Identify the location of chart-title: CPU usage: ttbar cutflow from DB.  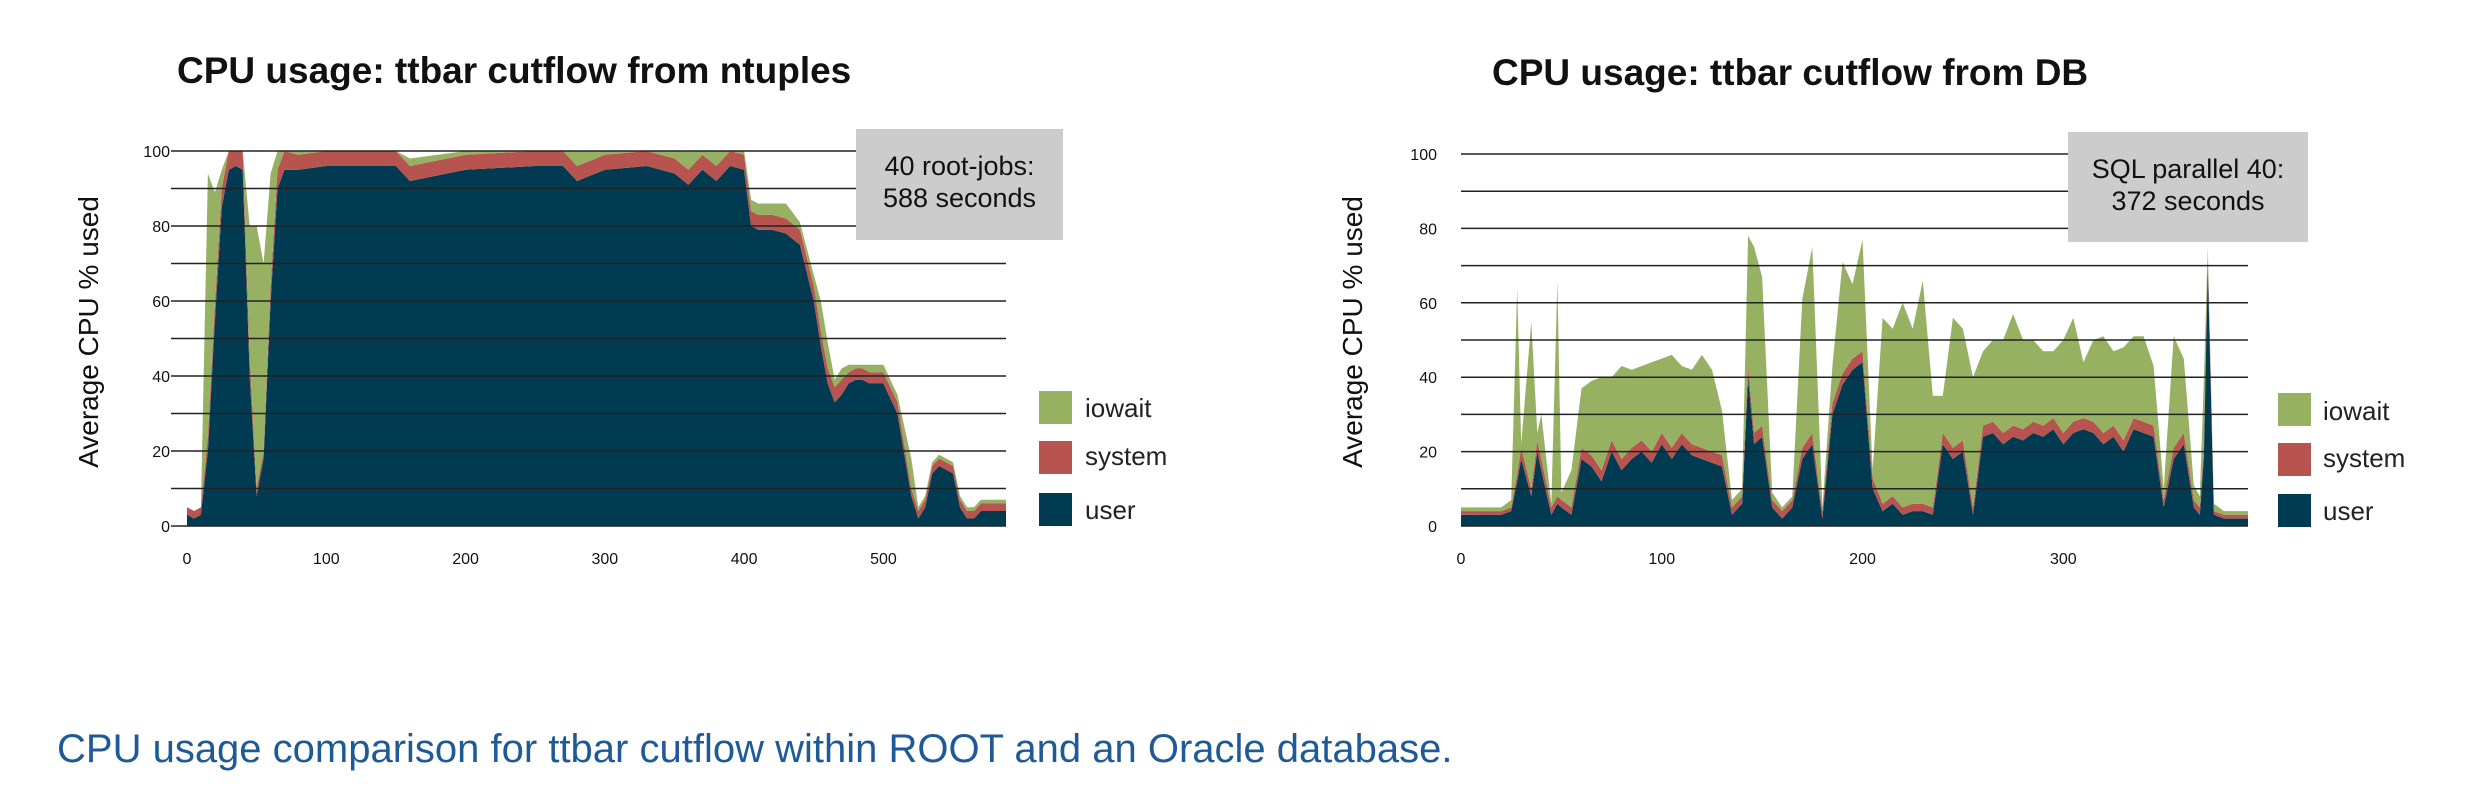
(1790, 72).